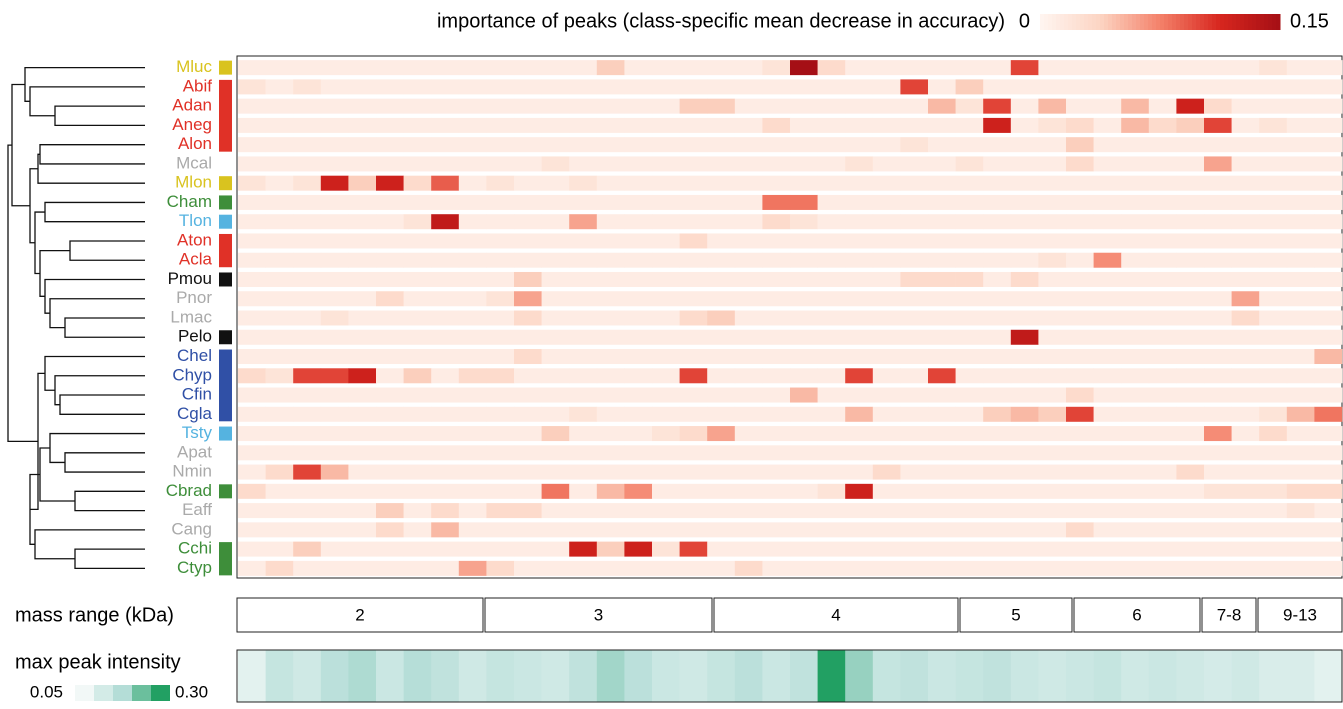 This screenshot has width=1343, height=709. Describe the element at coordinates (1052, 676) in the screenshot. I see `intensity-cell` at that location.